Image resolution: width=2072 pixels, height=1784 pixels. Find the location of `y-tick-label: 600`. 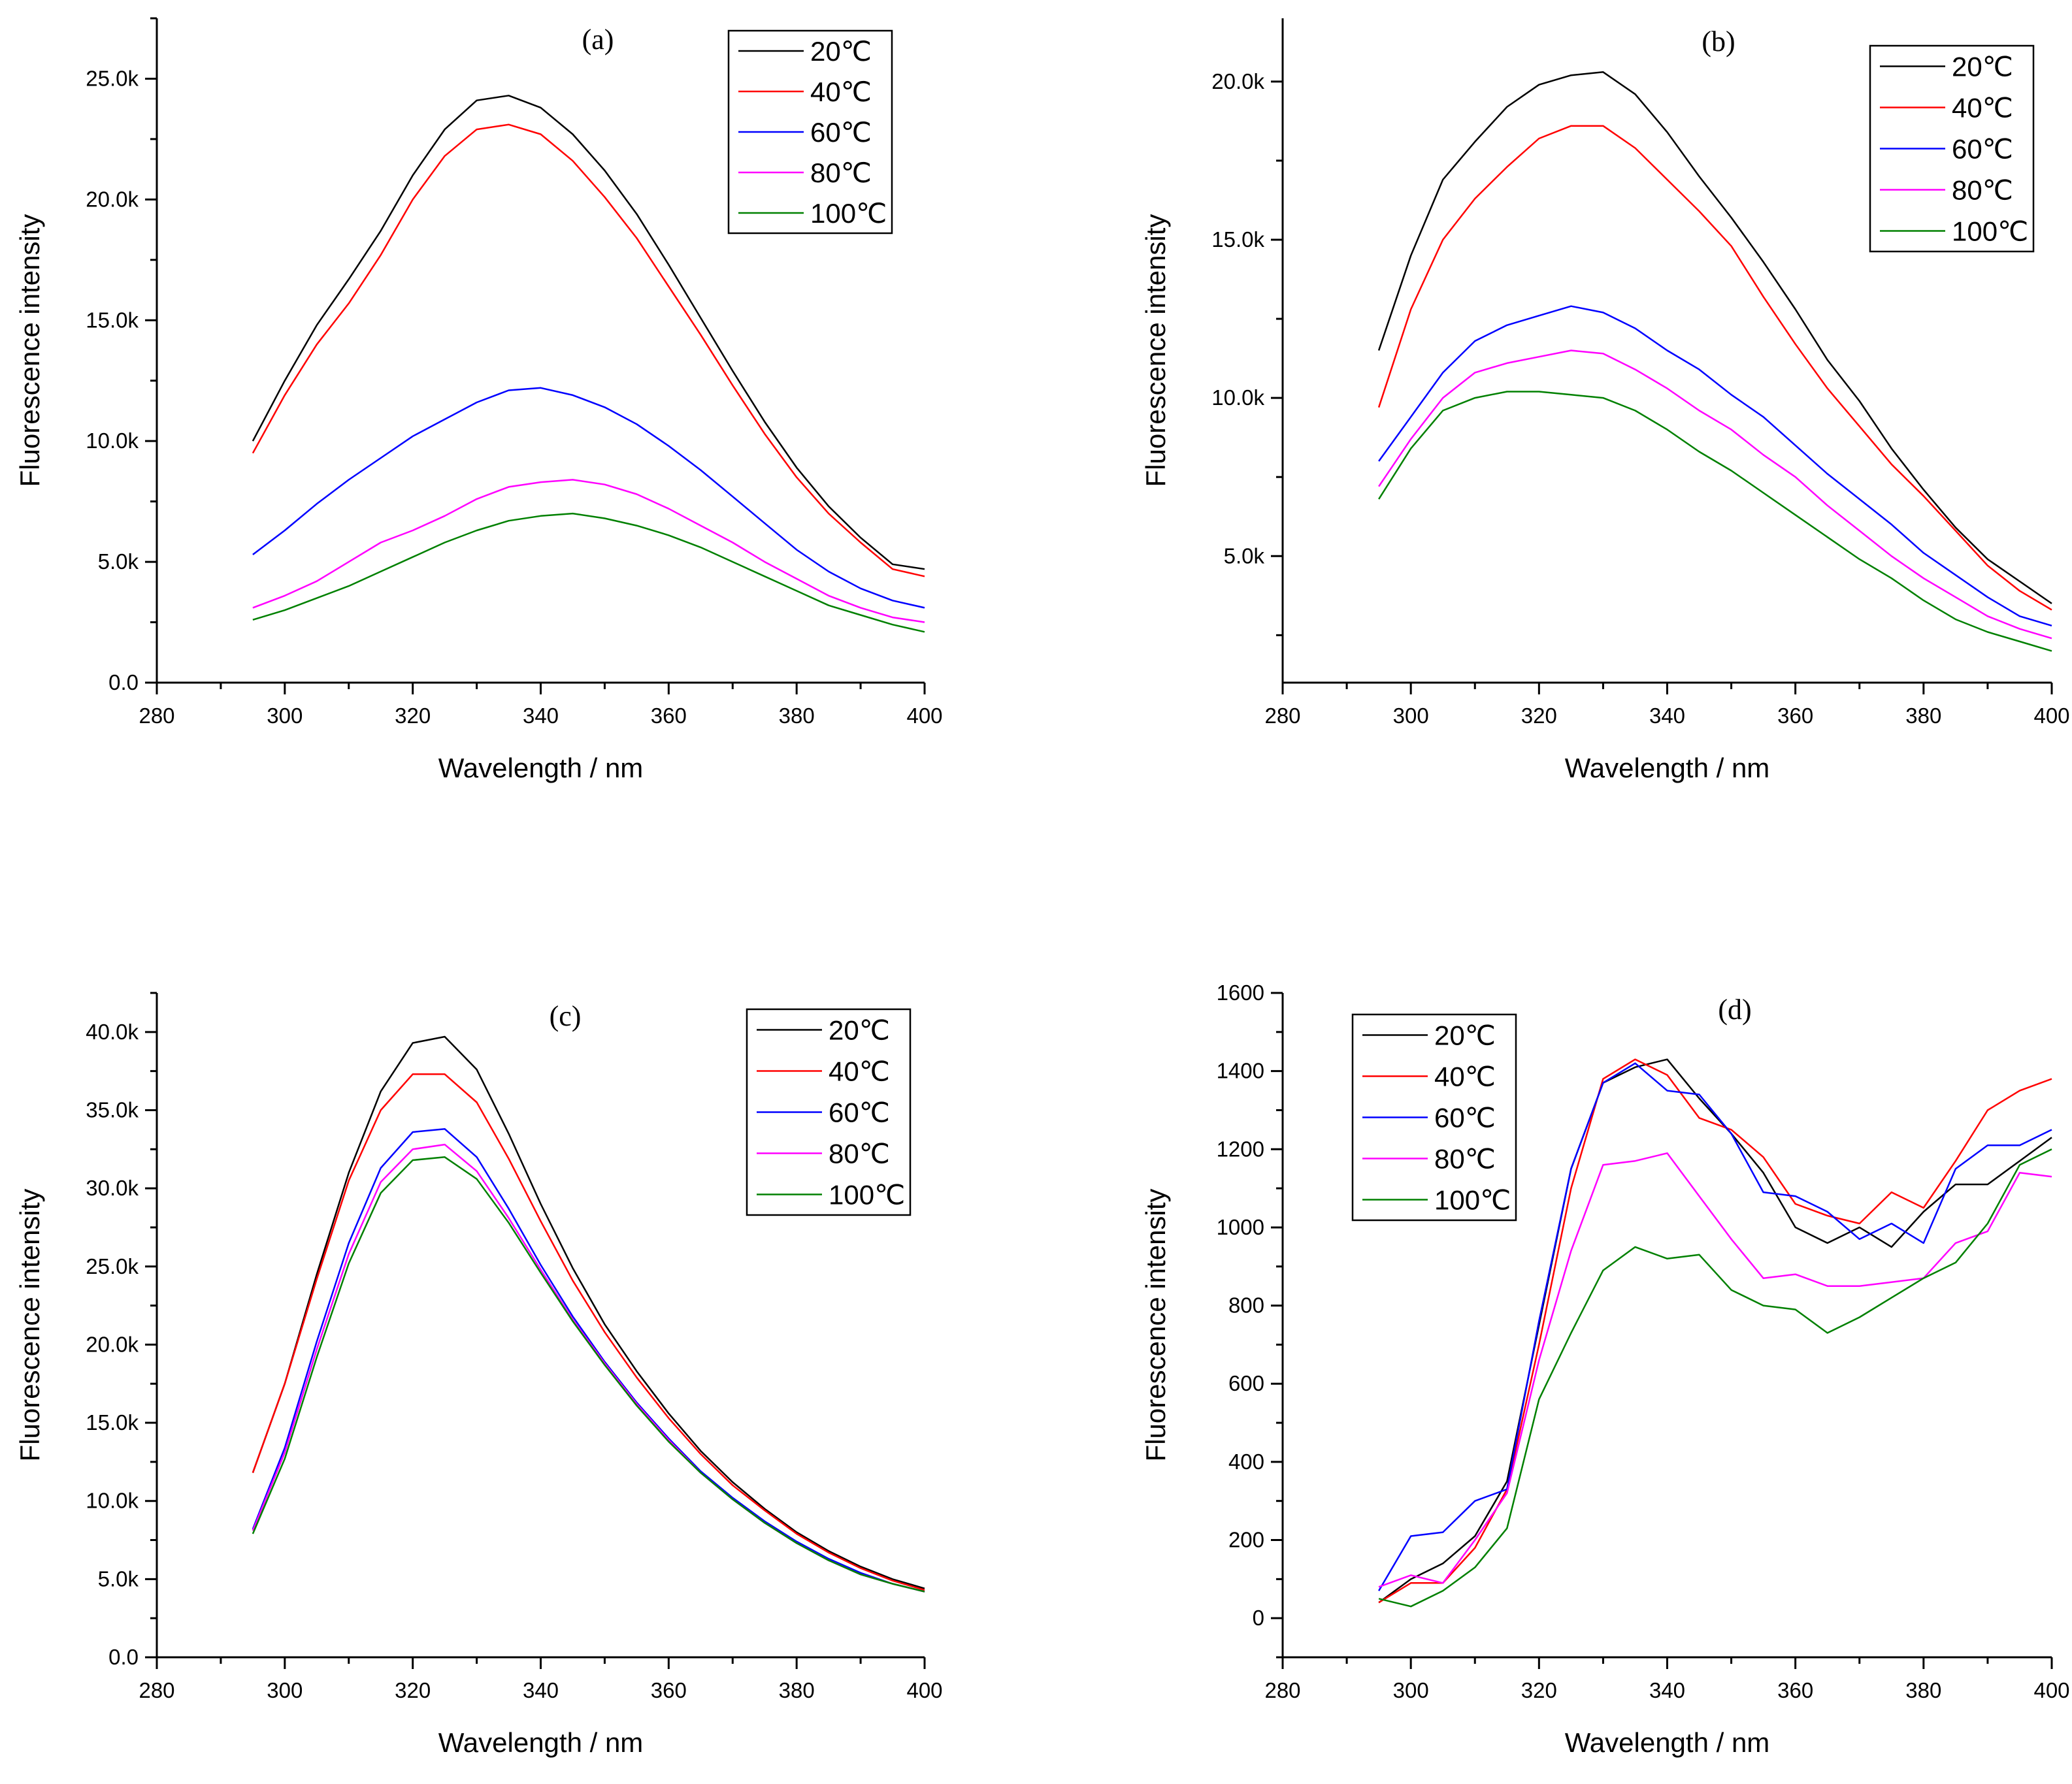

y-tick-label: 600 is located at coordinates (1246, 1383).